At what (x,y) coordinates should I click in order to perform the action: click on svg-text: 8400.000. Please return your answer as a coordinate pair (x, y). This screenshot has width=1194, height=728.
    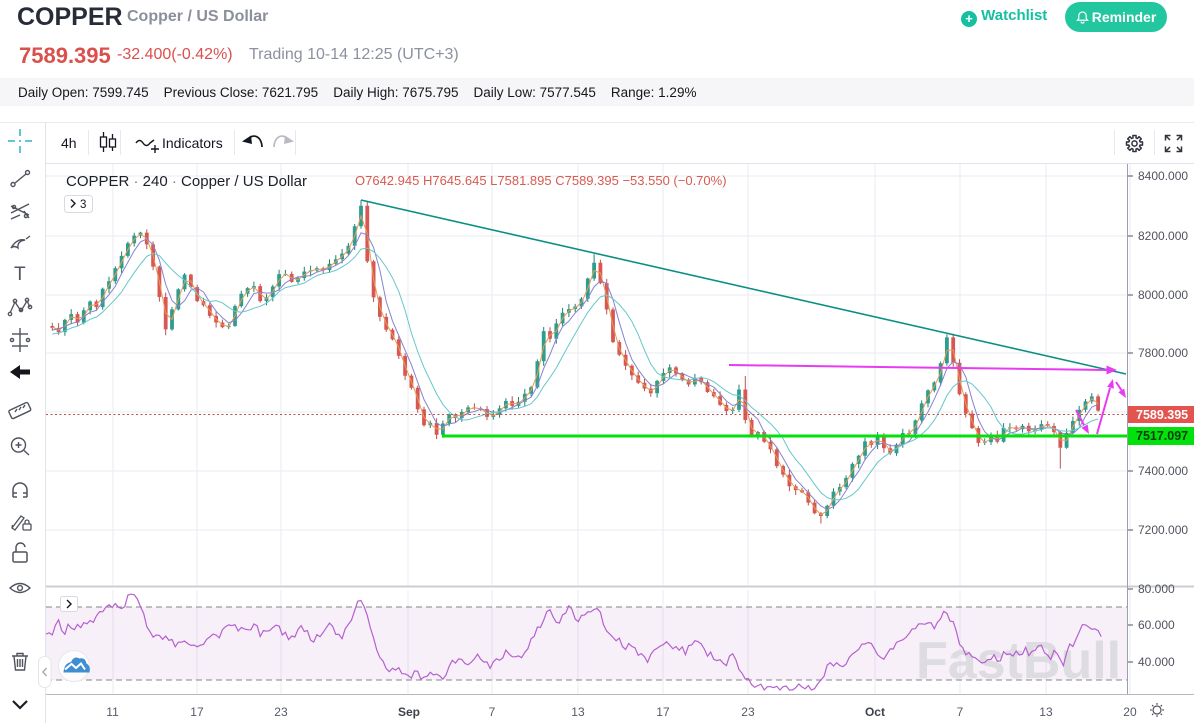
    Looking at the image, I should click on (1163, 176).